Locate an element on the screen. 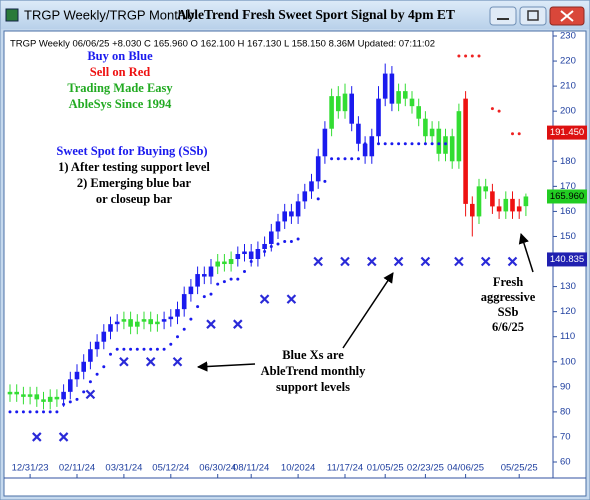 The height and width of the screenshot is (500, 590). maximize-icon is located at coordinates (533, 15).